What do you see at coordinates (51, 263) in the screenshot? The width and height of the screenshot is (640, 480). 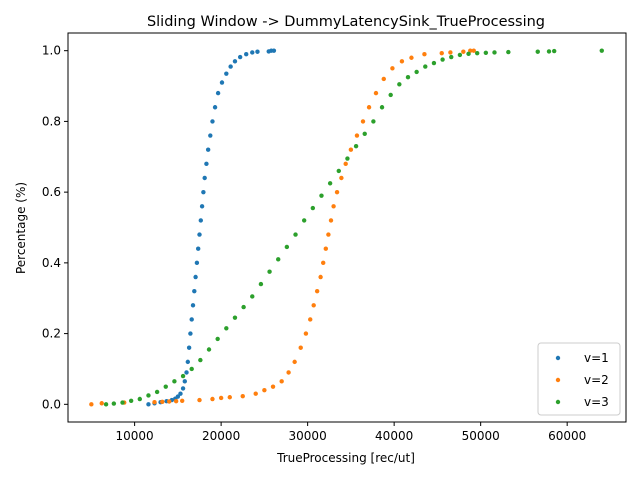 I see `y-tick-label: 0.4` at bounding box center [51, 263].